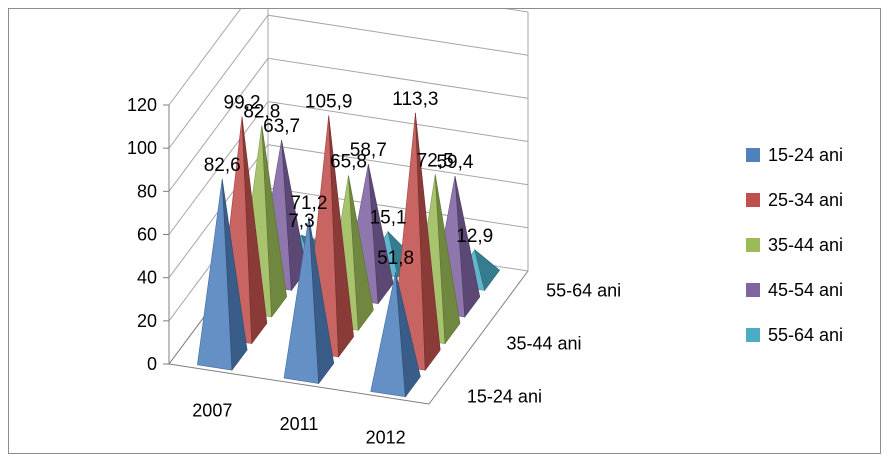 The image size is (889, 462). Describe the element at coordinates (222, 165) in the screenshot. I see `data-label: 82,6` at that location.